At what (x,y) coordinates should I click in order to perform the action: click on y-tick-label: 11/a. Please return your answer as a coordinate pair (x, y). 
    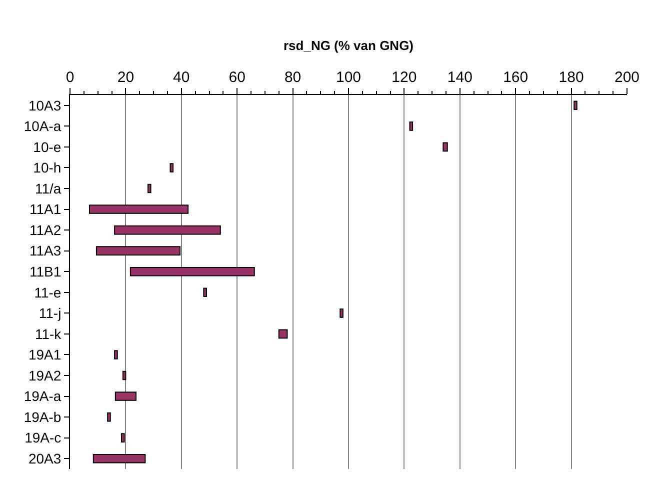
    Looking at the image, I should click on (48, 188).